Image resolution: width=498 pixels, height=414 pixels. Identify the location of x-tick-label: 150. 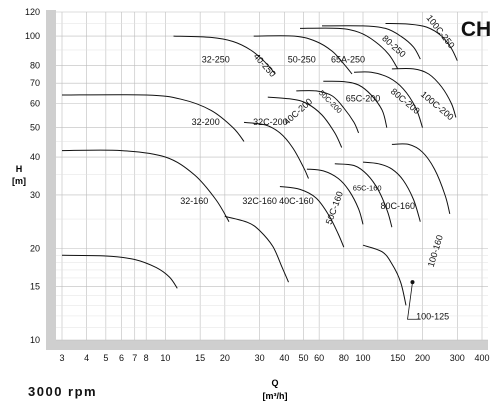
(397, 358).